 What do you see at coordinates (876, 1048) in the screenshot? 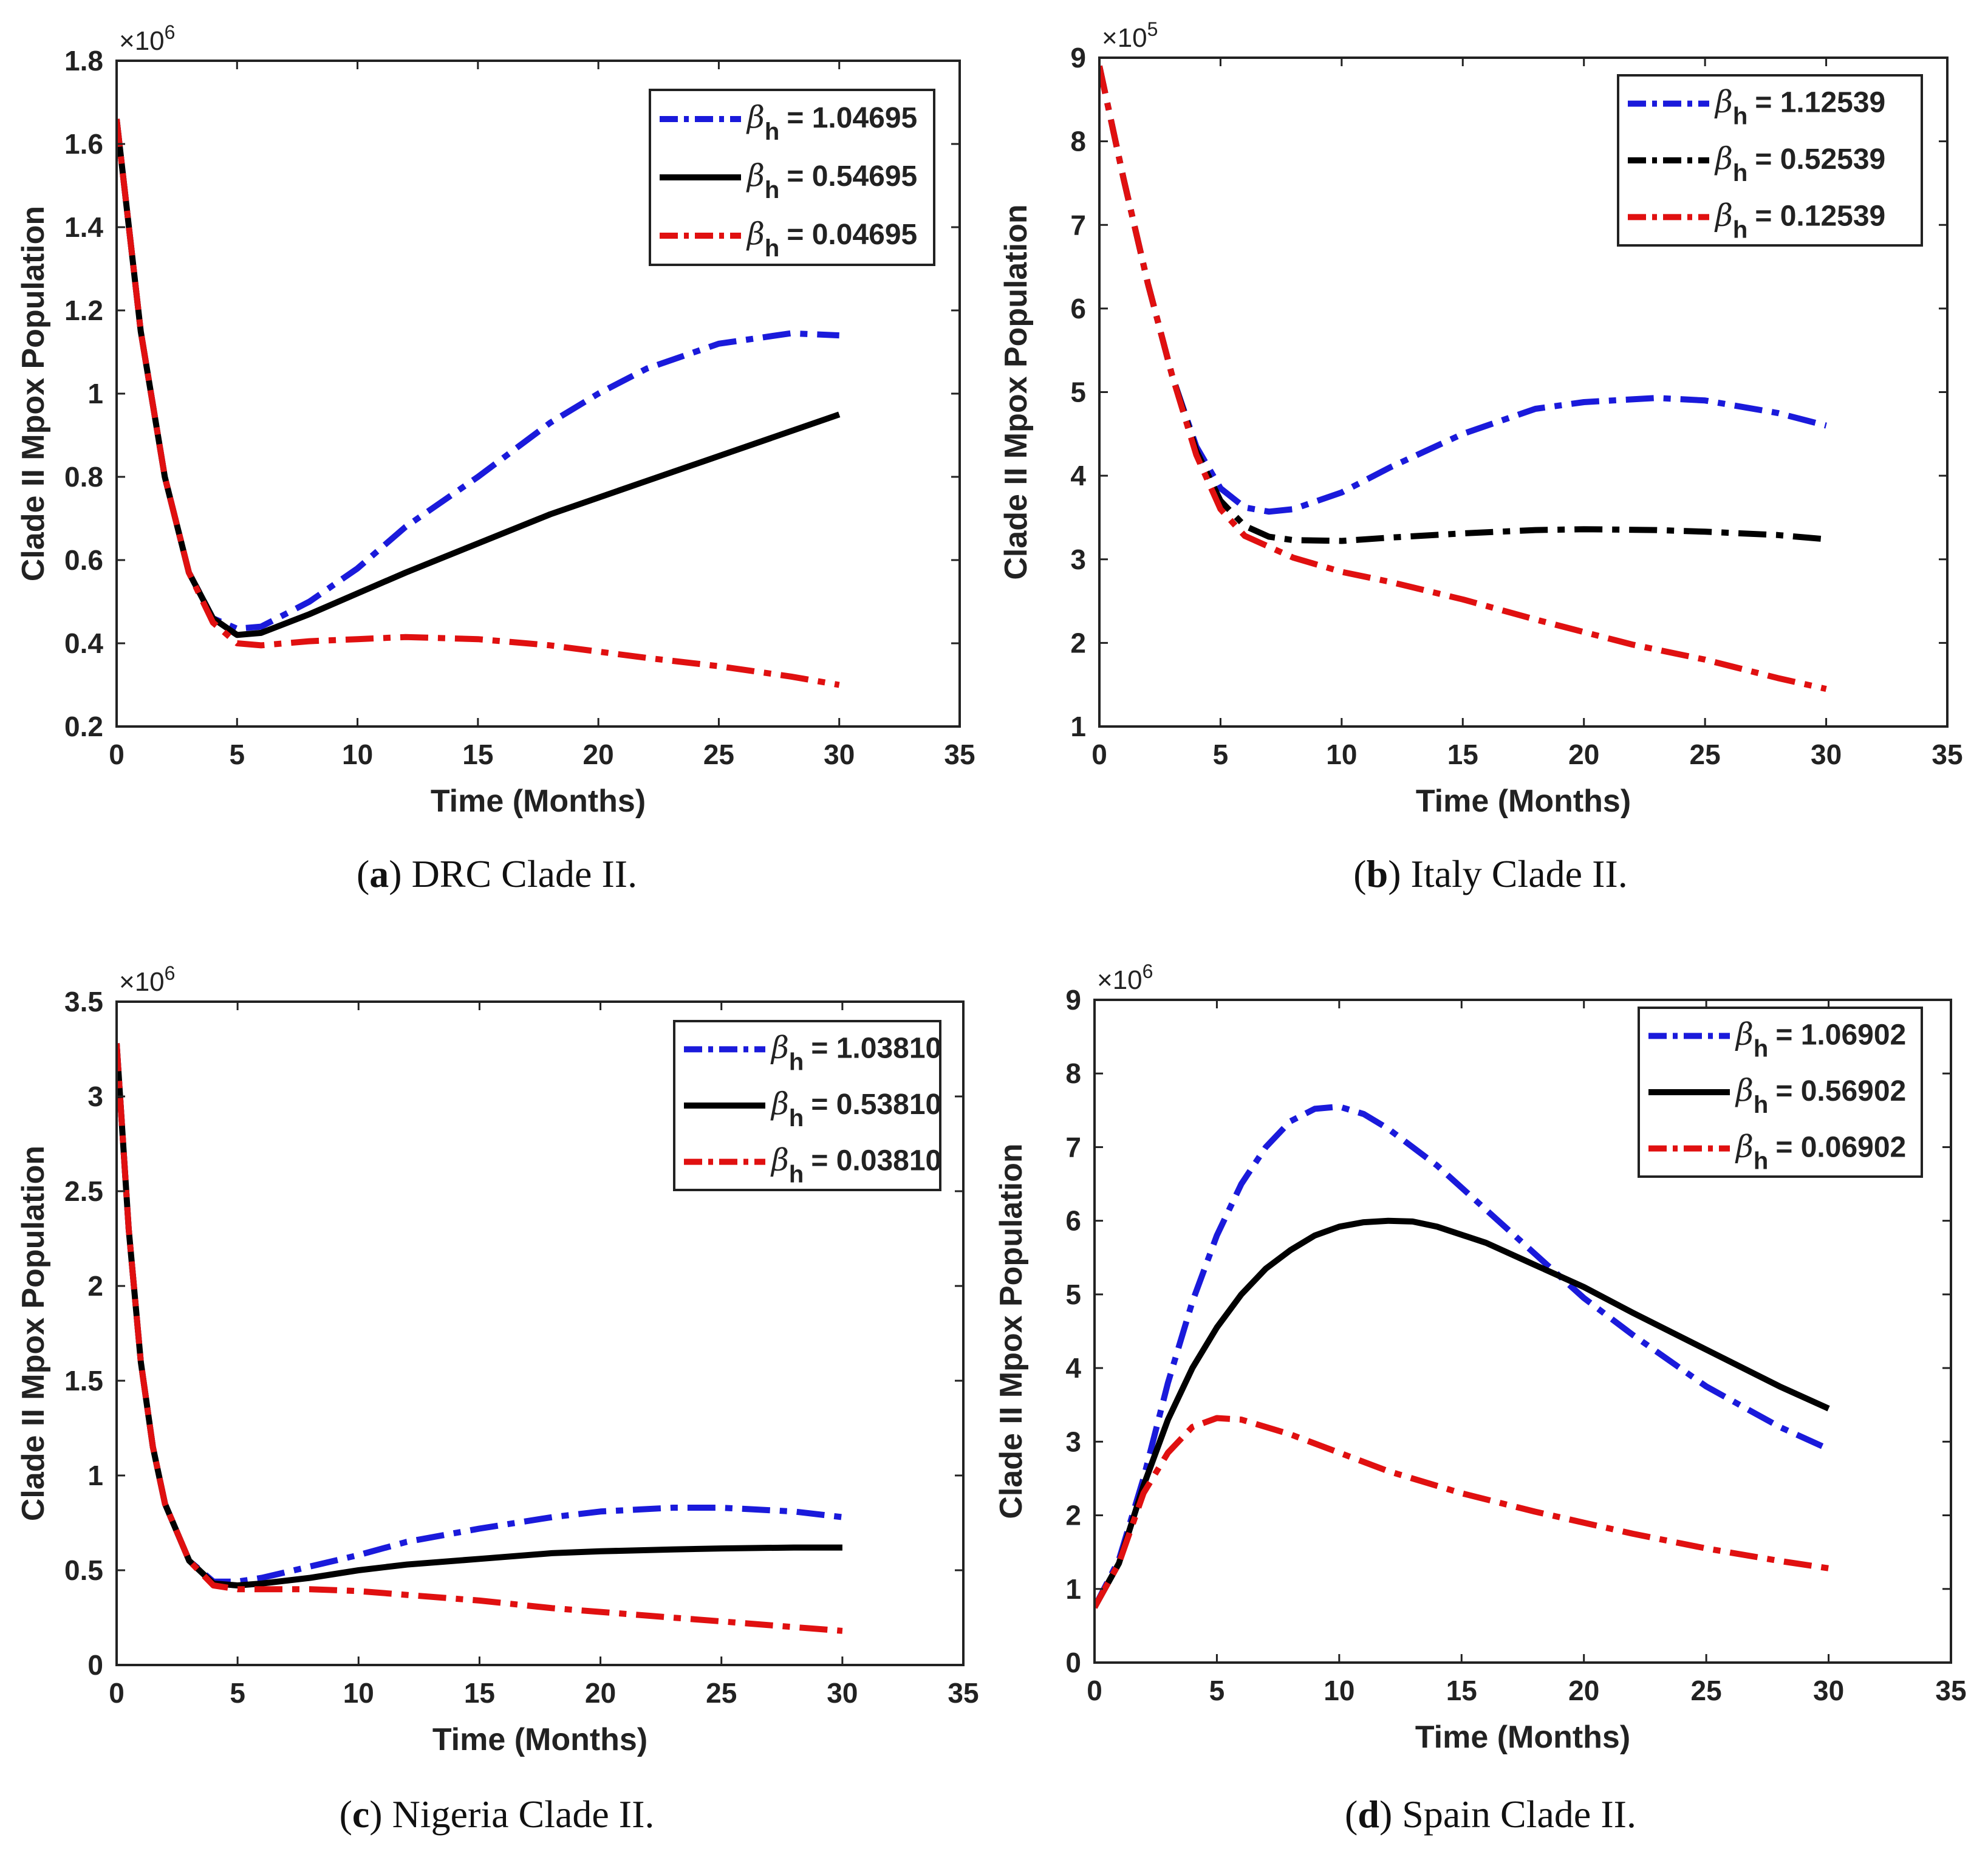
I see `legend-value: = 1.03810` at bounding box center [876, 1048].